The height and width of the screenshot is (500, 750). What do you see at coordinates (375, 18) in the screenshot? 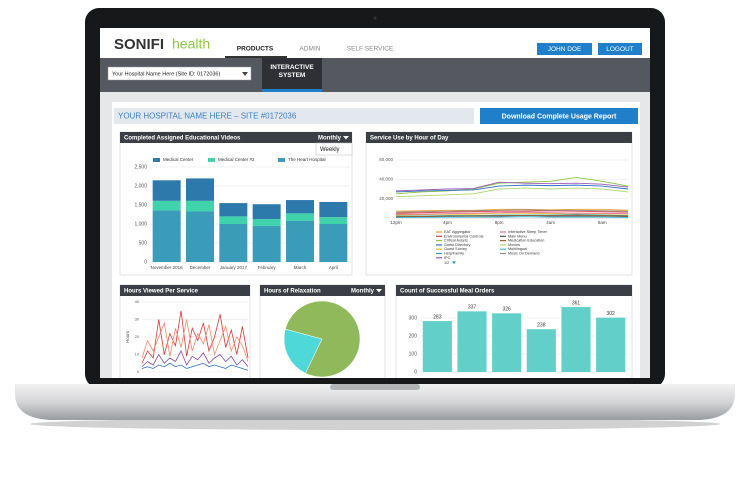
I see `camera` at bounding box center [375, 18].